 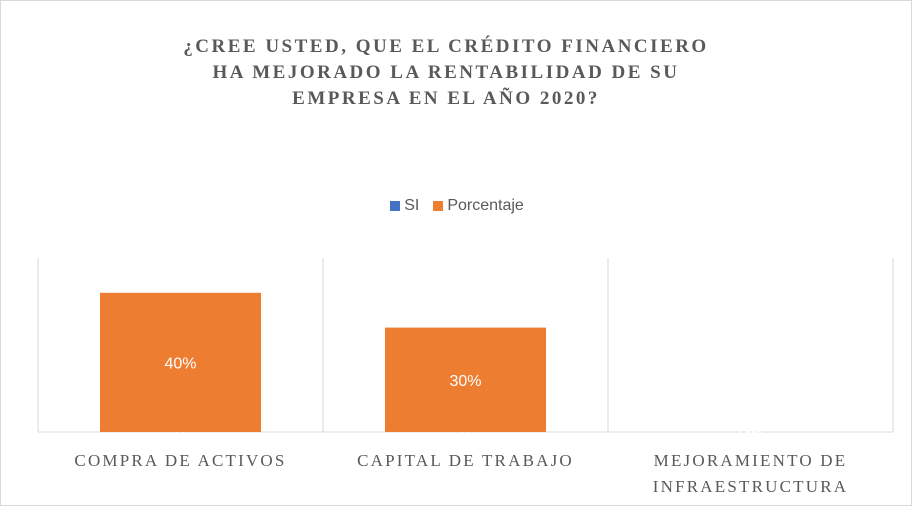 I want to click on legend-label: Porcentaje, so click(x=485, y=205).